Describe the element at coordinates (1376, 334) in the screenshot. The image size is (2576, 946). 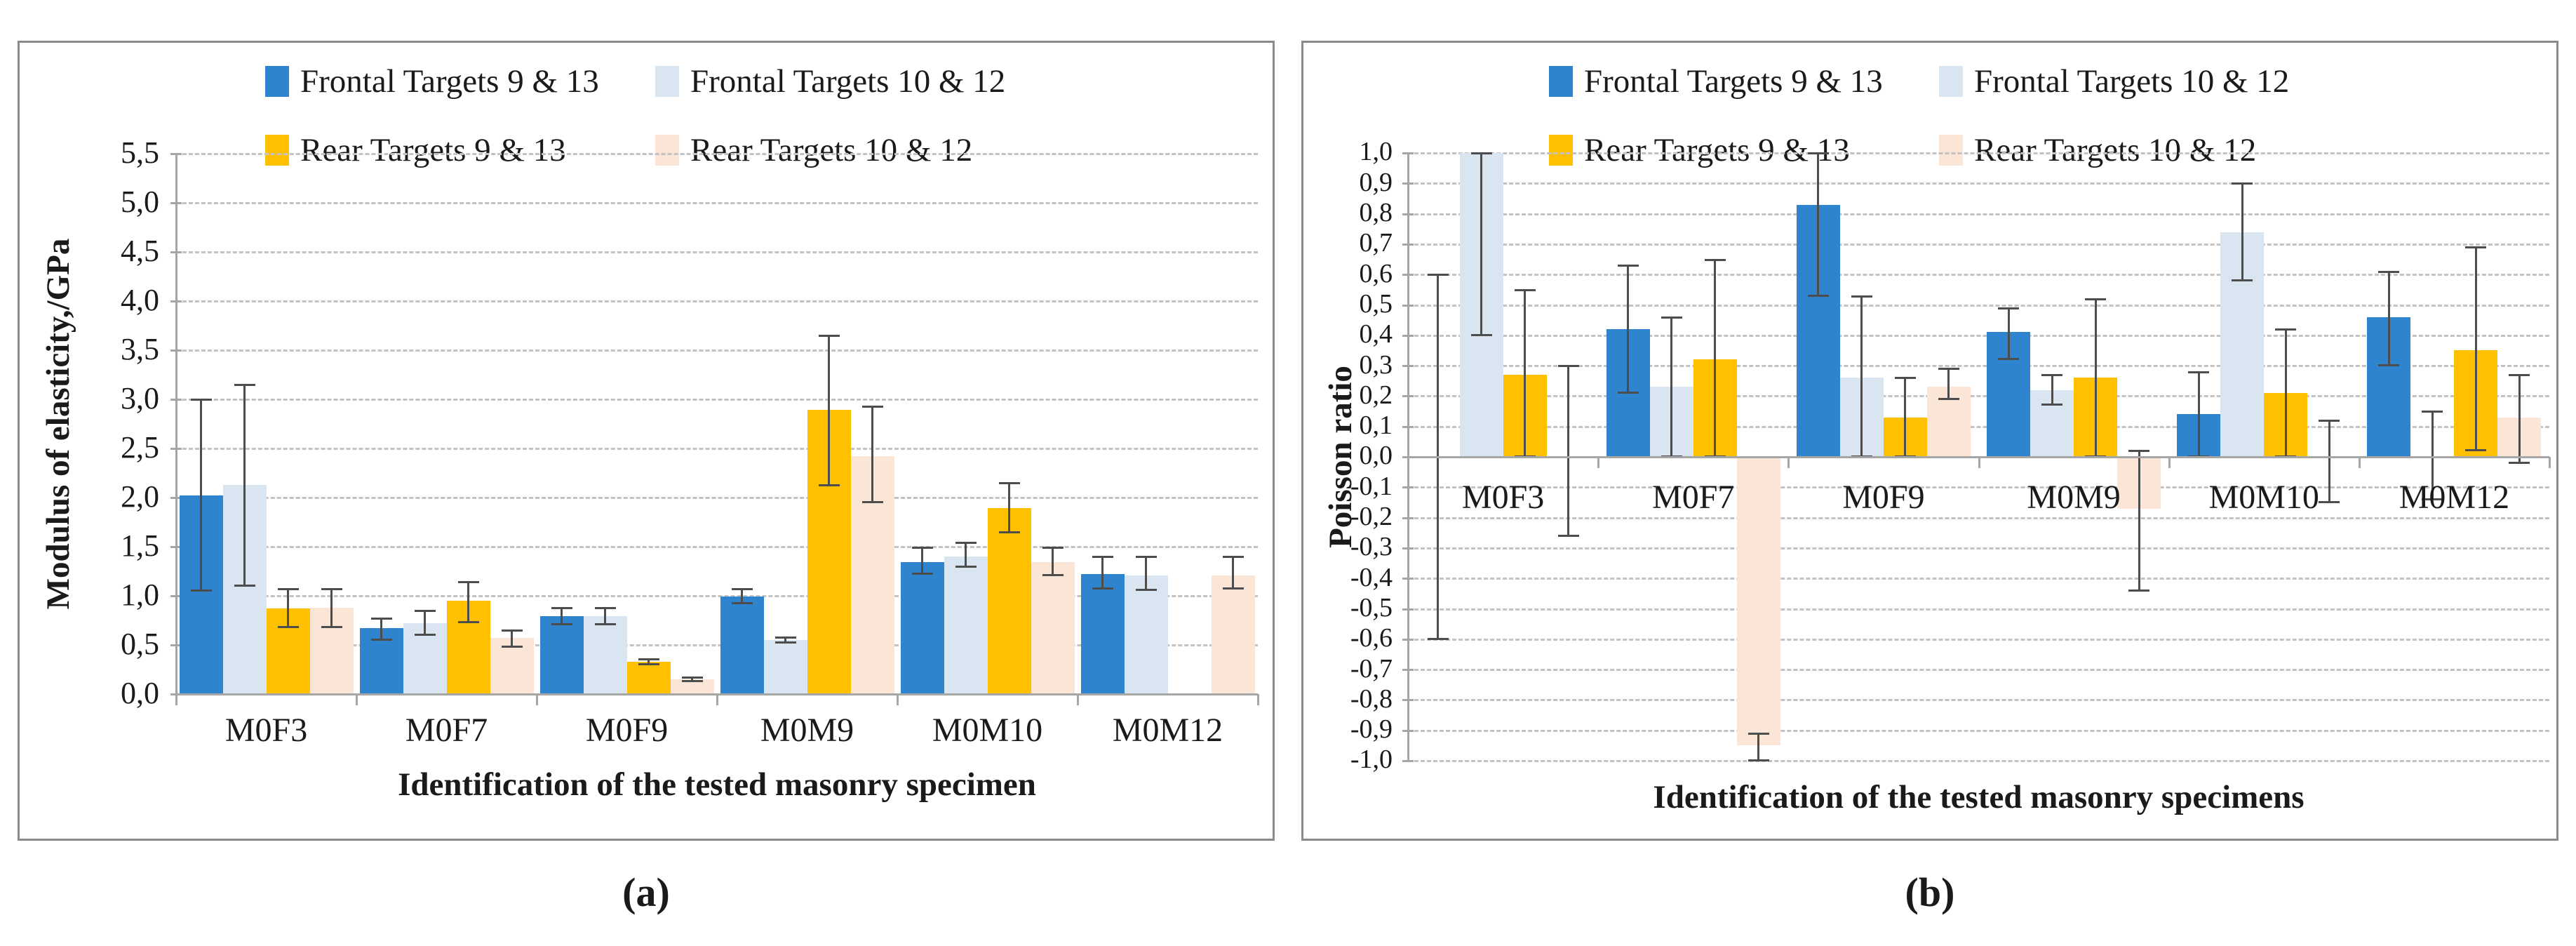
I see `y-tick-label: 0,4` at that location.